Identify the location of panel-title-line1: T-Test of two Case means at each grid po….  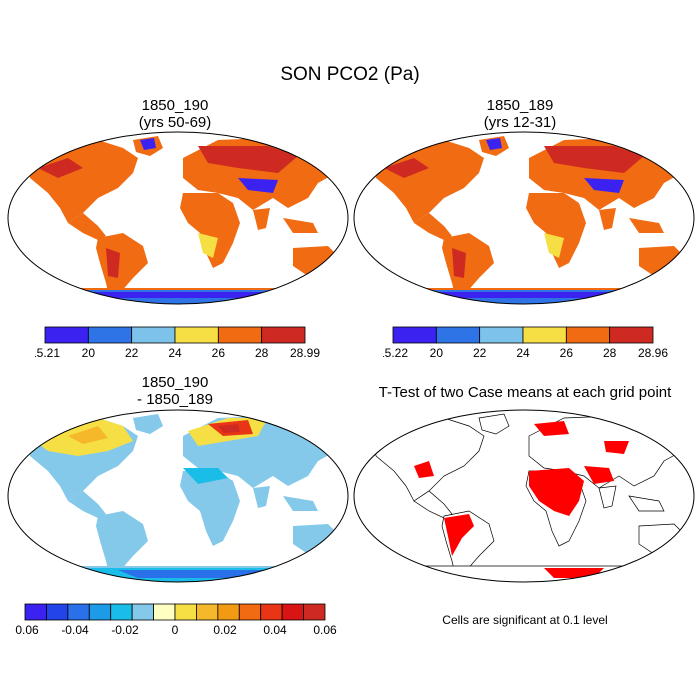
(525, 392).